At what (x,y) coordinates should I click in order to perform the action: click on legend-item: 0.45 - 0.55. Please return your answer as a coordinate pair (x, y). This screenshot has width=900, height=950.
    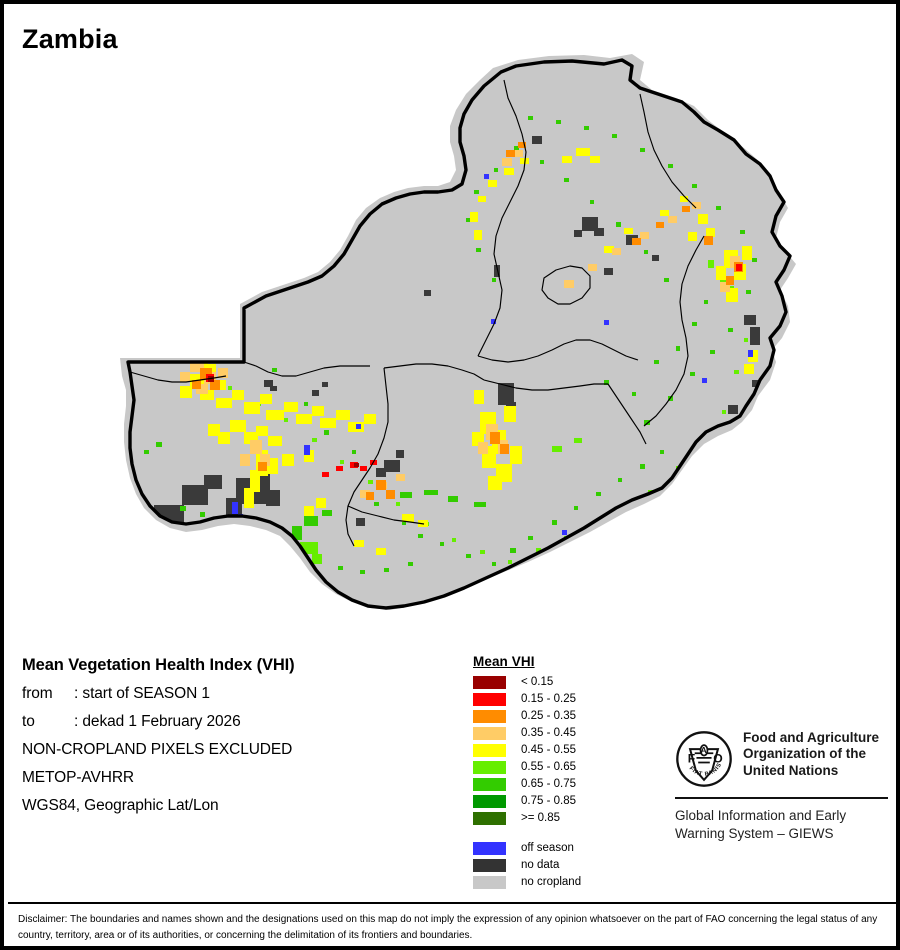
    Looking at the image, I should click on (527, 750).